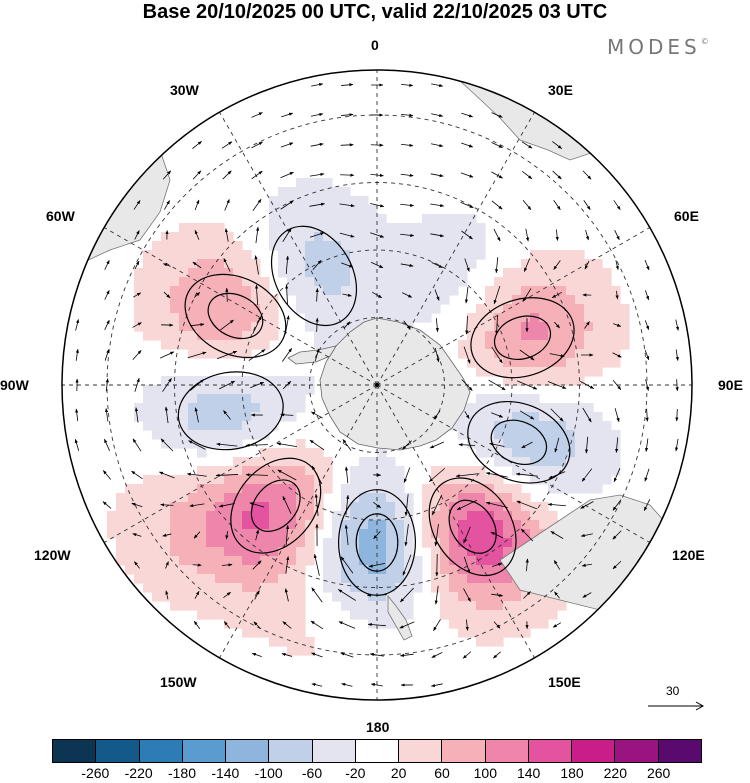 The width and height of the screenshot is (750, 783). I want to click on colorbar-tick-label: 260, so click(658, 773).